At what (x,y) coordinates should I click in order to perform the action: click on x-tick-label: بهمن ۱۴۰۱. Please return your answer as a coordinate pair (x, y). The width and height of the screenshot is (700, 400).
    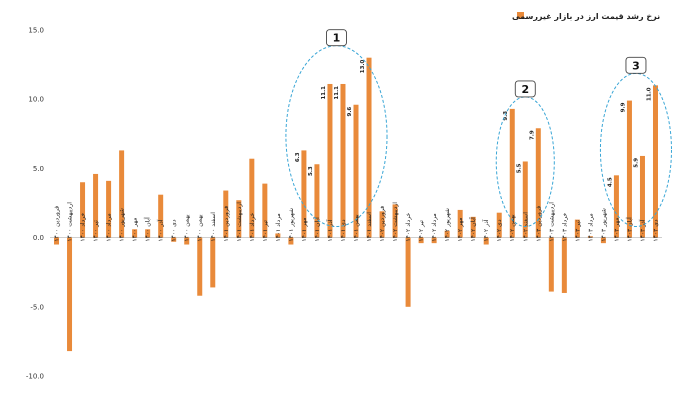
    Looking at the image, I should click on (356, 228).